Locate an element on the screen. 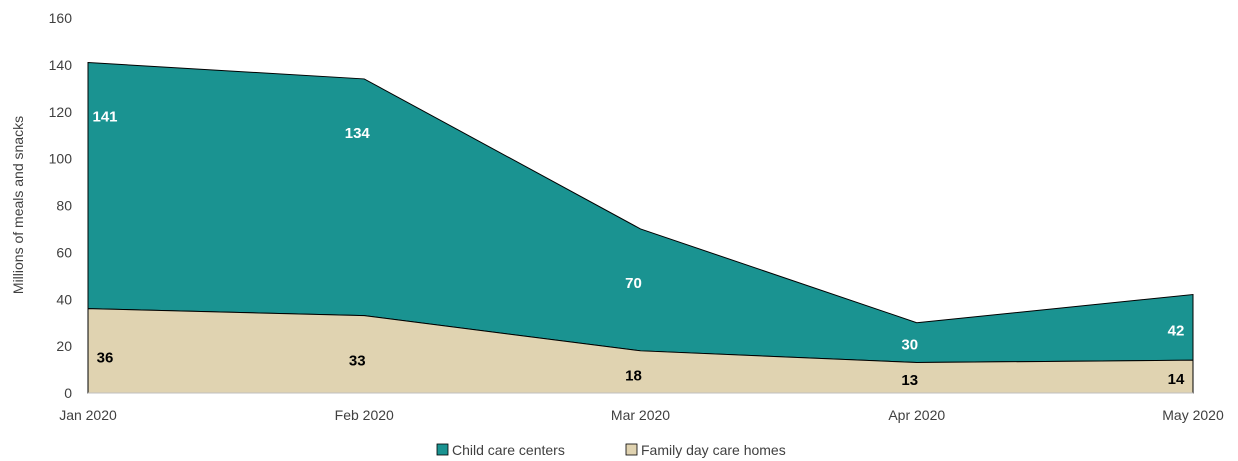 The height and width of the screenshot is (461, 1238). x-tick-label: Feb 2020 is located at coordinates (364, 415).